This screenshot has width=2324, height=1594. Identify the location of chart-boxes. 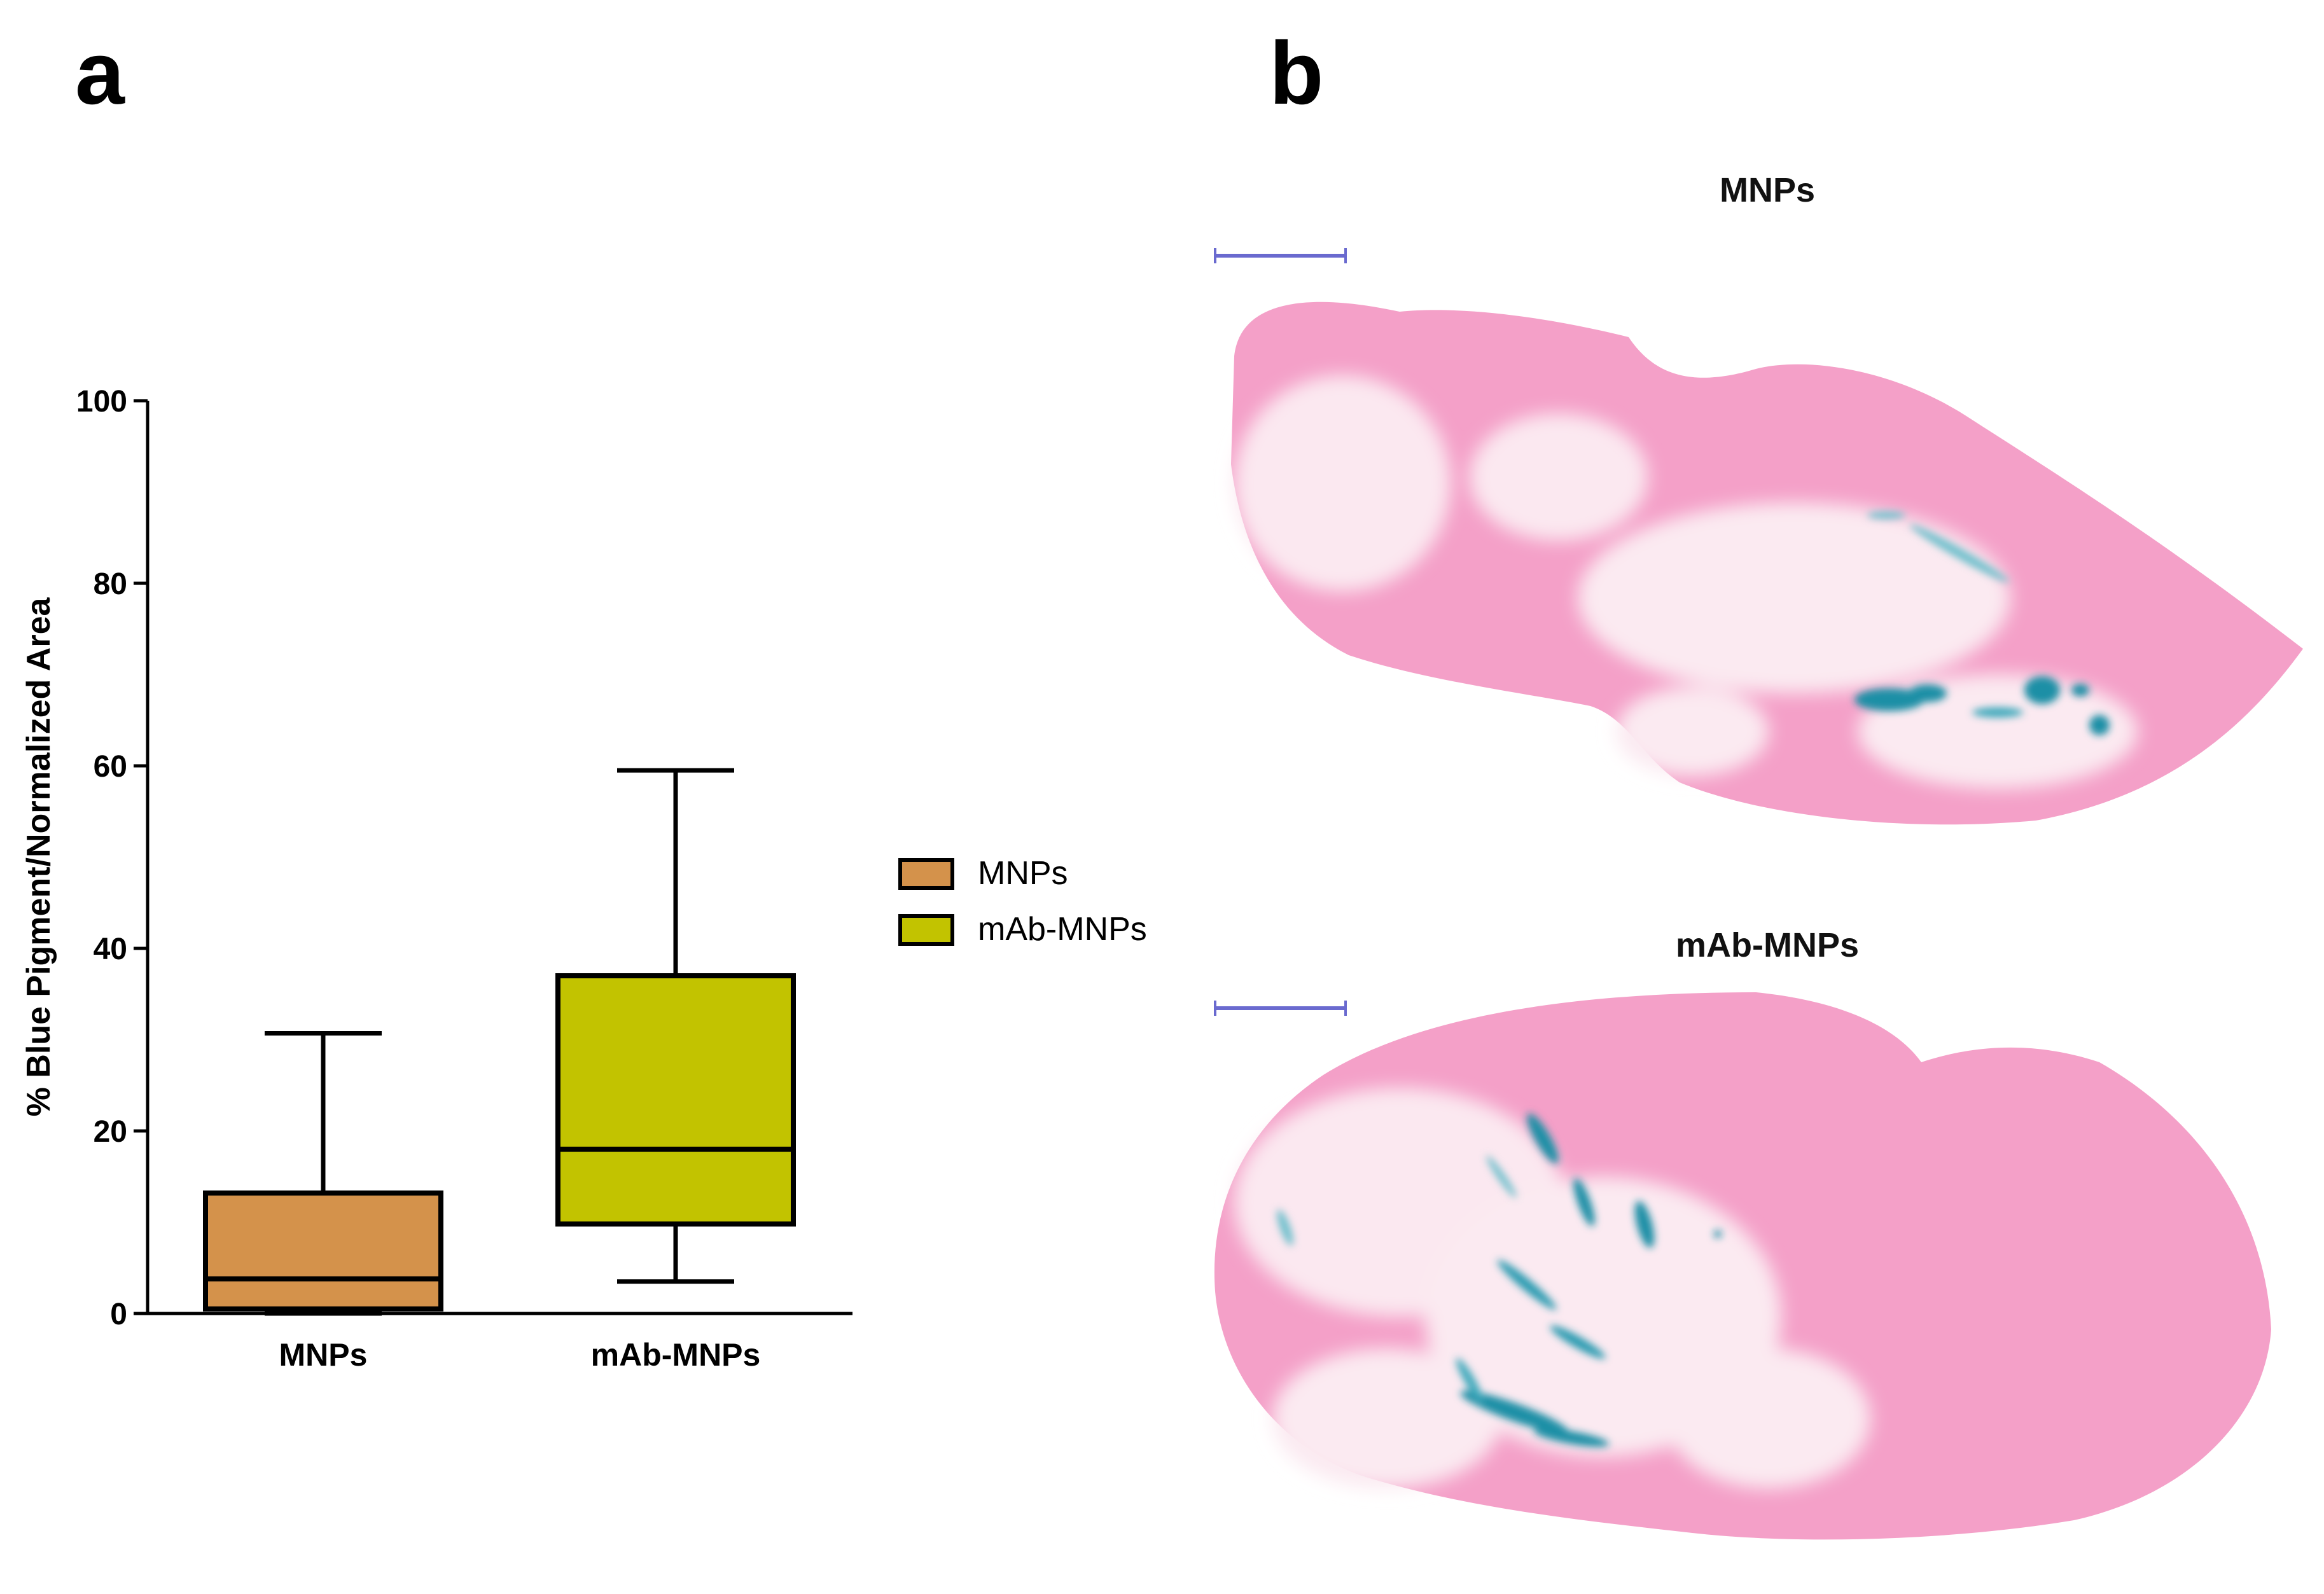
(500, 1042).